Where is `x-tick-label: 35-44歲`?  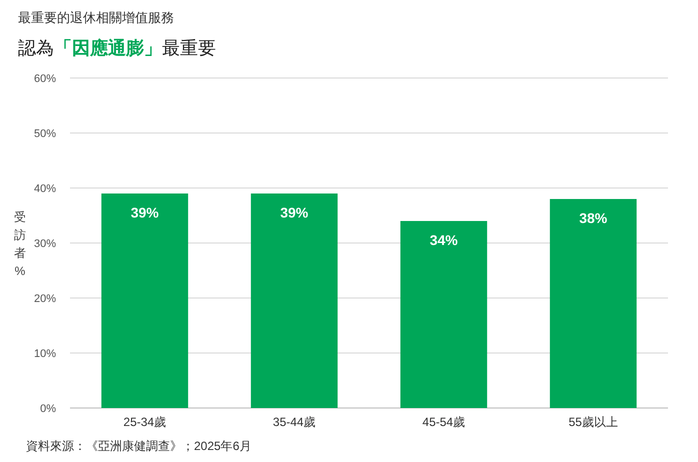
x-tick-label: 35-44歲 is located at coordinates (294, 422).